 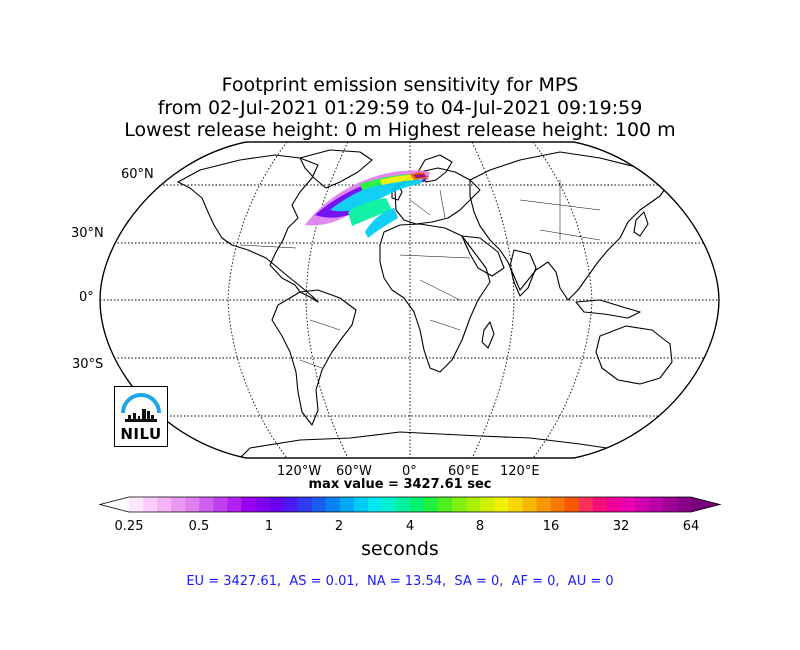 I want to click on indonesia, so click(x=608, y=309).